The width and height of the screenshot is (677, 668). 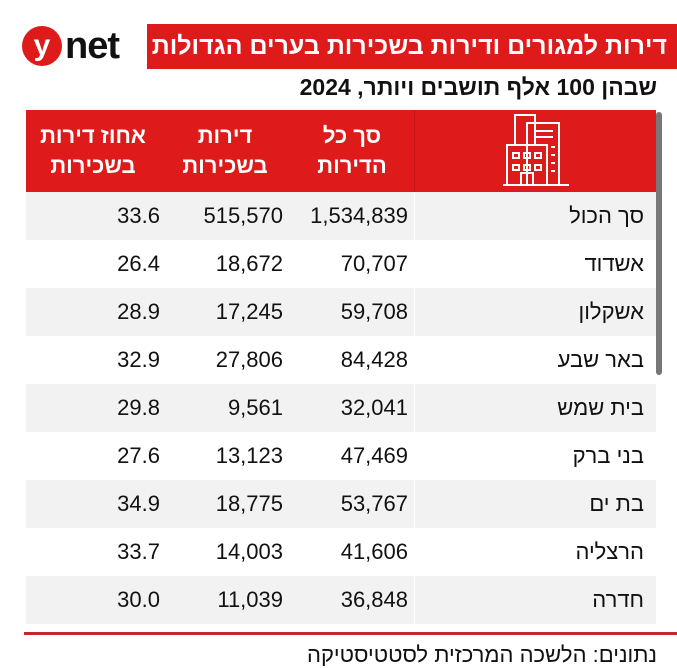 I want to click on cell-rentals: 27,806, so click(x=249, y=359).